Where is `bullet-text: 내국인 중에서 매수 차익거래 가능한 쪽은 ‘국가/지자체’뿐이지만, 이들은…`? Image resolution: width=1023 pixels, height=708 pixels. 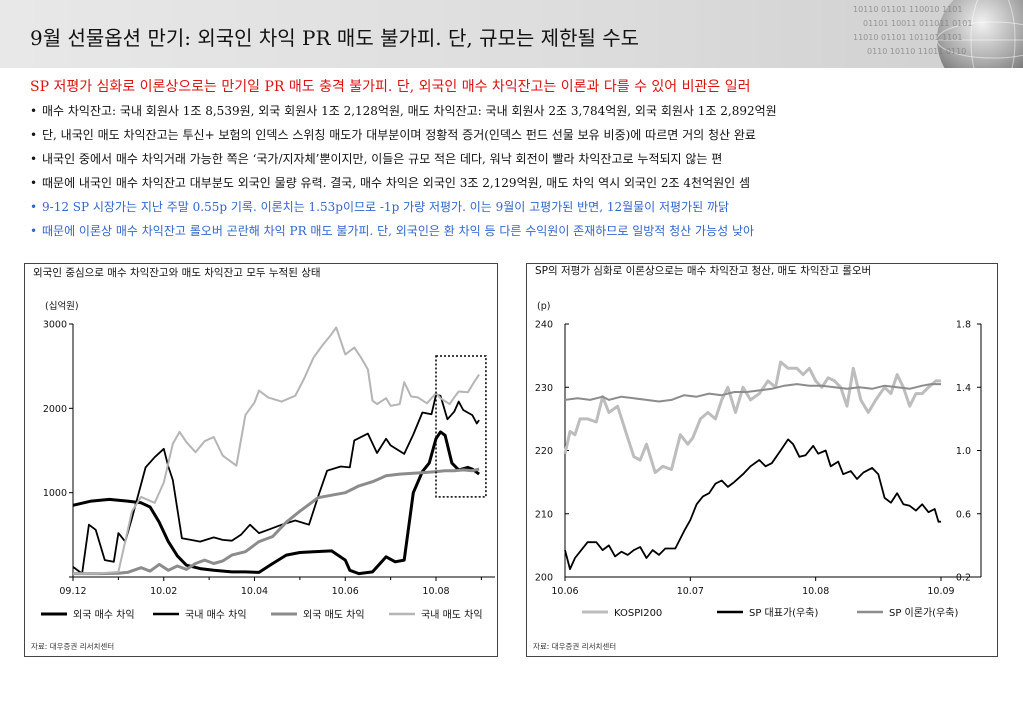
bullet-text: 내국인 중에서 매수 차익거래 가능한 쪽은 ‘국가/지자체’뿐이지만, 이들은… is located at coordinates (382, 159).